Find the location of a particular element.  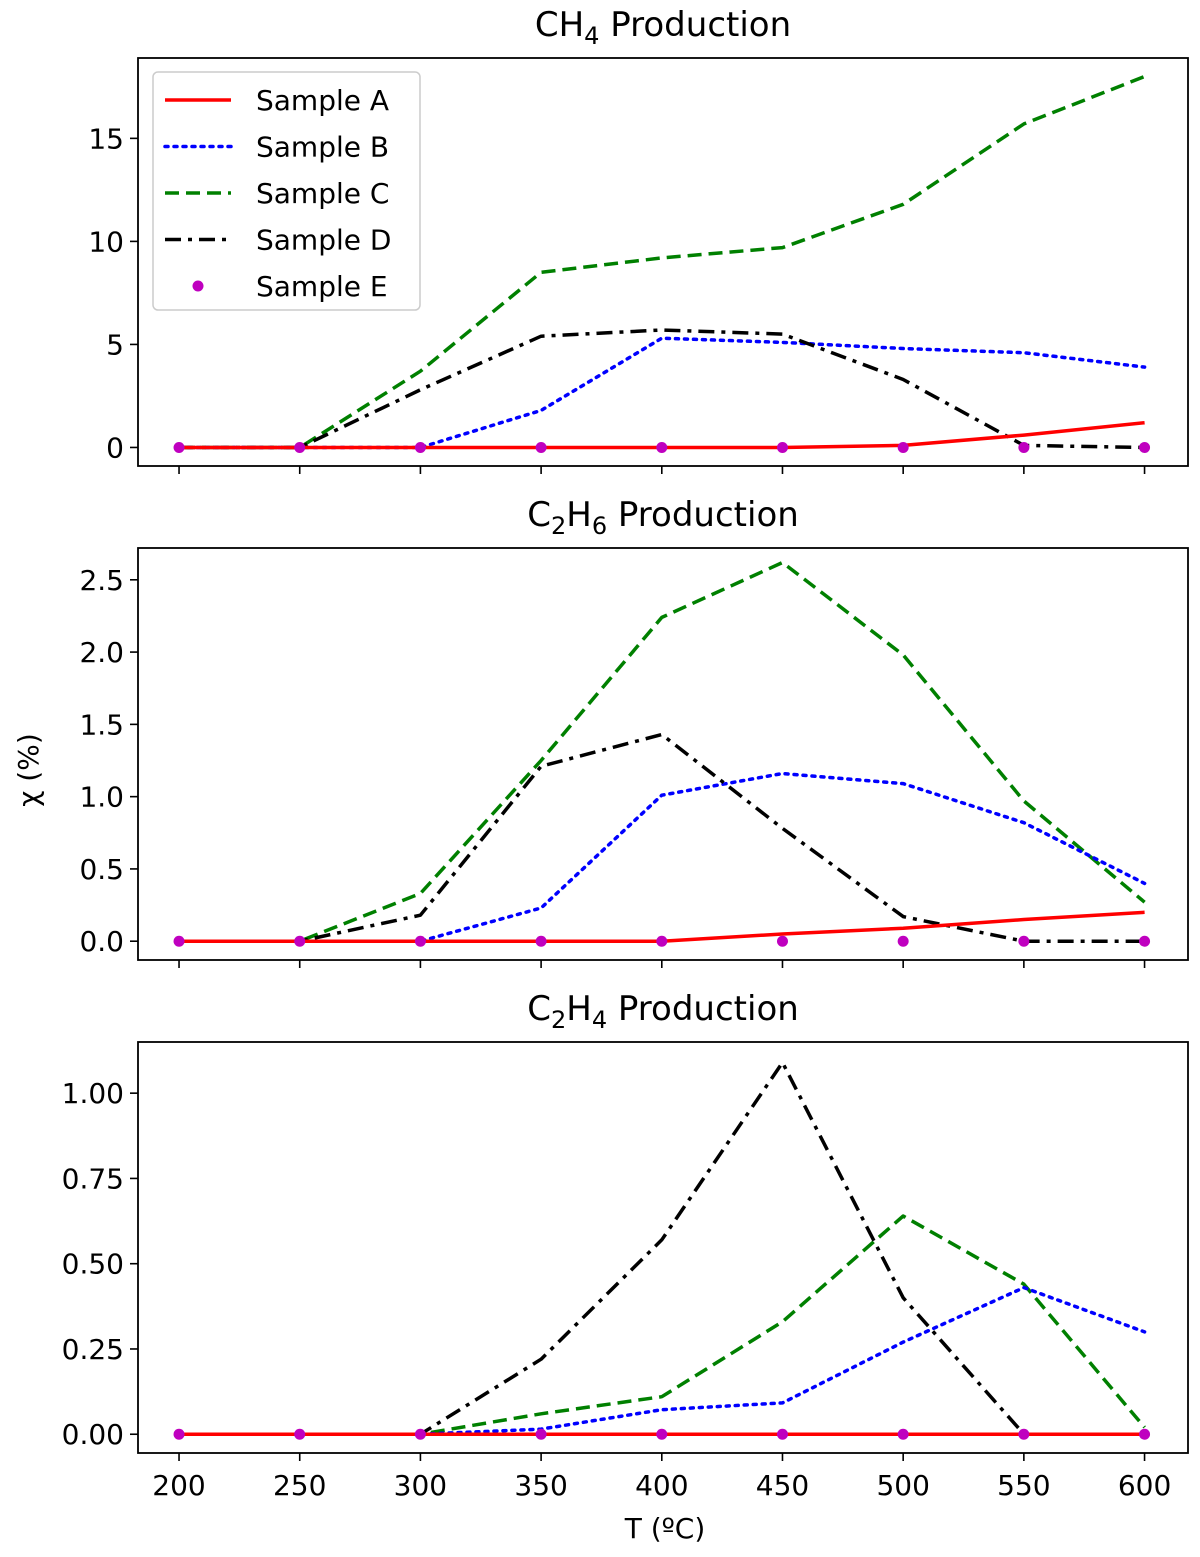

x-tick-label: 200 is located at coordinates (178, 1485).